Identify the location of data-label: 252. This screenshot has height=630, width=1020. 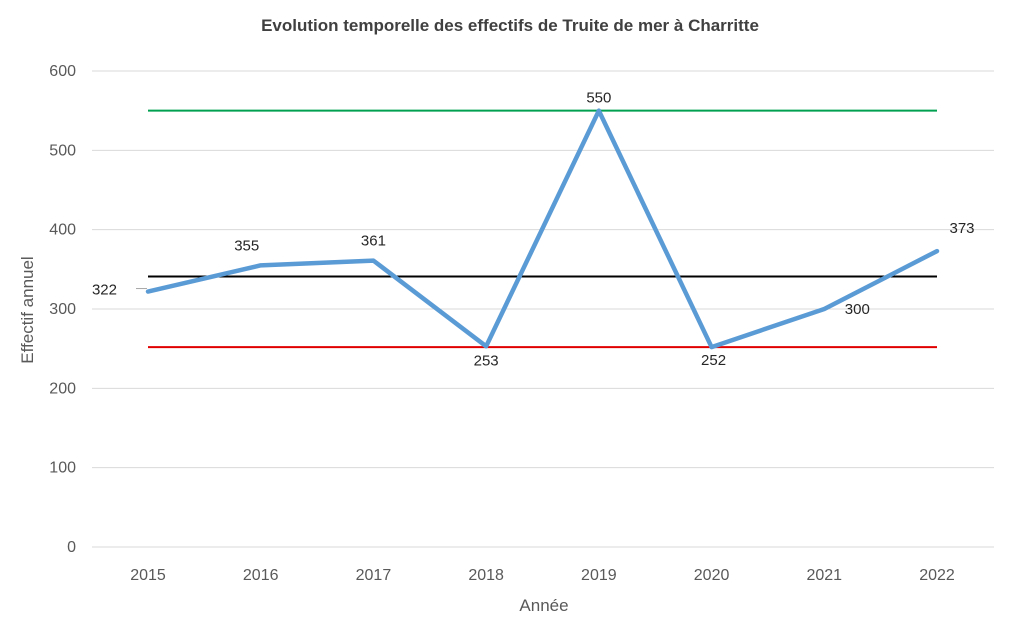
(713, 360).